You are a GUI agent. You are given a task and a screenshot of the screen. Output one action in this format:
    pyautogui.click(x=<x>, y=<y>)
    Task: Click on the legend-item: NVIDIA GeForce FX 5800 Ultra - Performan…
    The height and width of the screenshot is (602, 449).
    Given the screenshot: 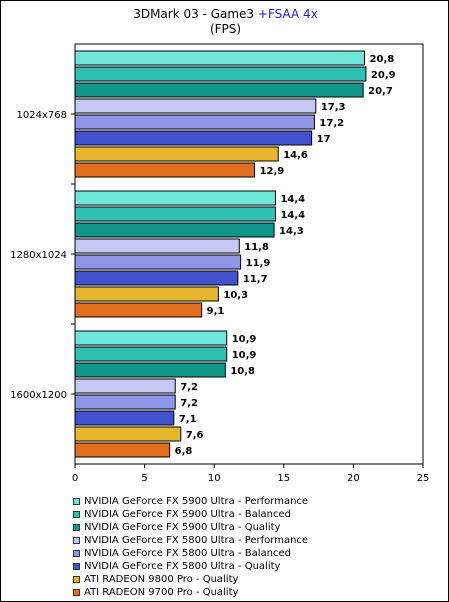 What is the action you would take?
    pyautogui.click(x=190, y=540)
    